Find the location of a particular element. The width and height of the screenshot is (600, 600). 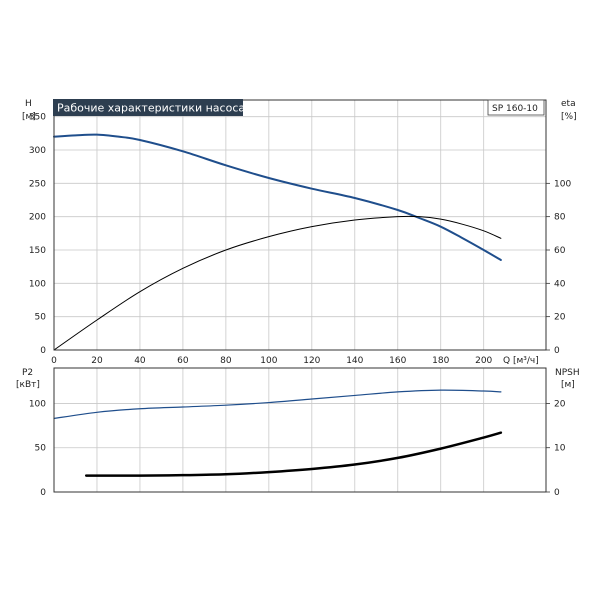

top-left-tick-label: 0 is located at coordinates (43, 351).